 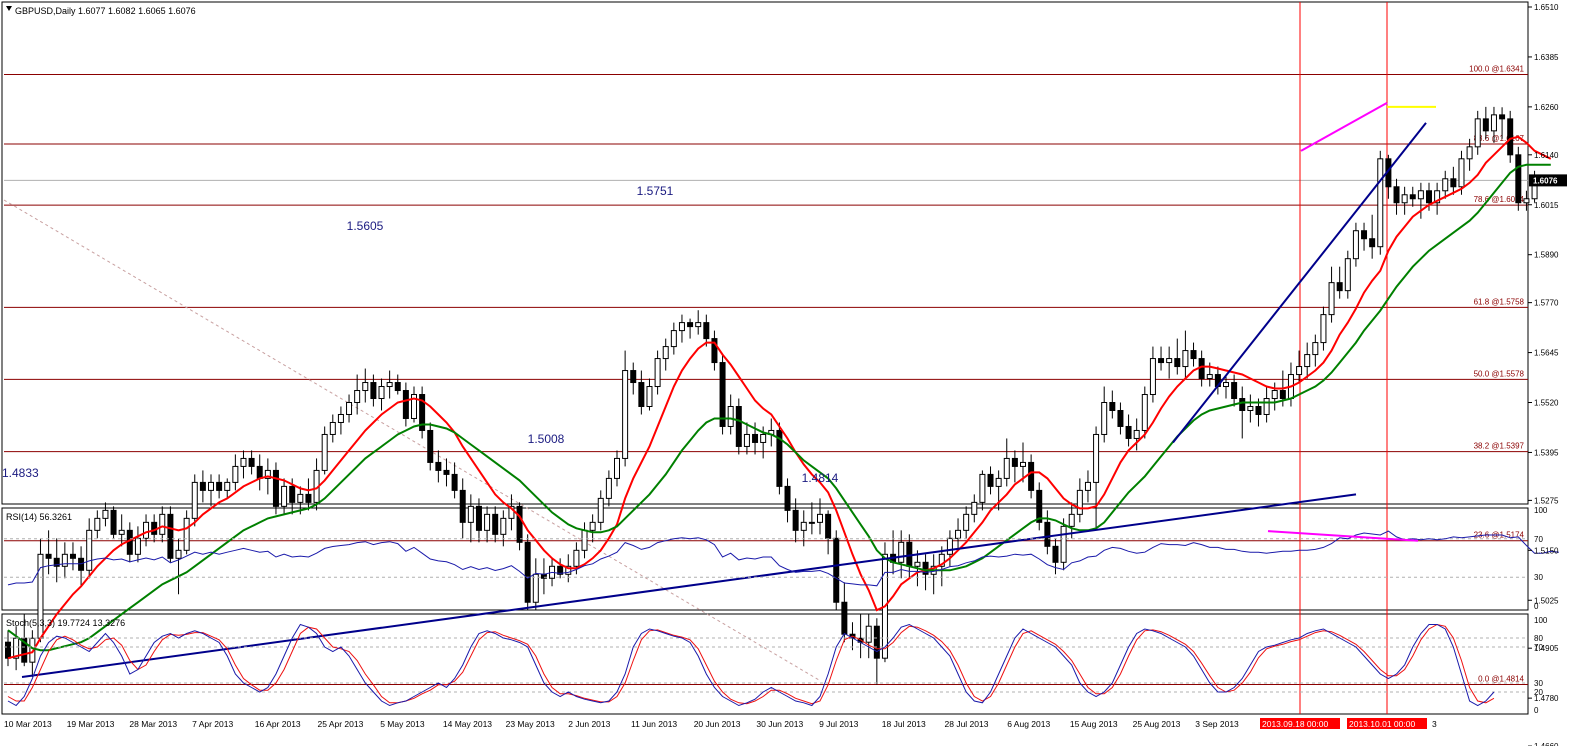 What do you see at coordinates (9, 8) in the screenshot?
I see `collapse-arrow-icon` at bounding box center [9, 8].